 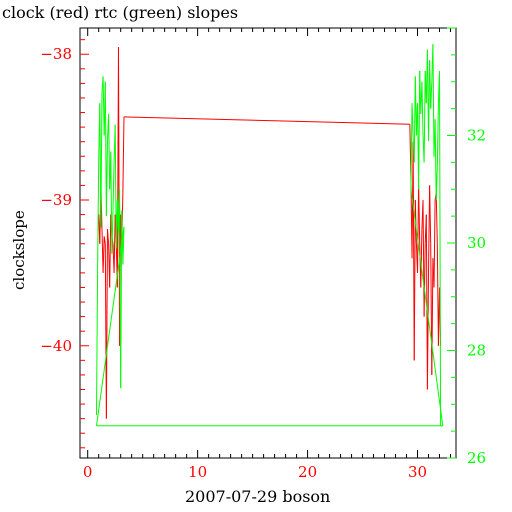 What do you see at coordinates (476, 351) in the screenshot?
I see `y2-tick-label: 28` at bounding box center [476, 351].